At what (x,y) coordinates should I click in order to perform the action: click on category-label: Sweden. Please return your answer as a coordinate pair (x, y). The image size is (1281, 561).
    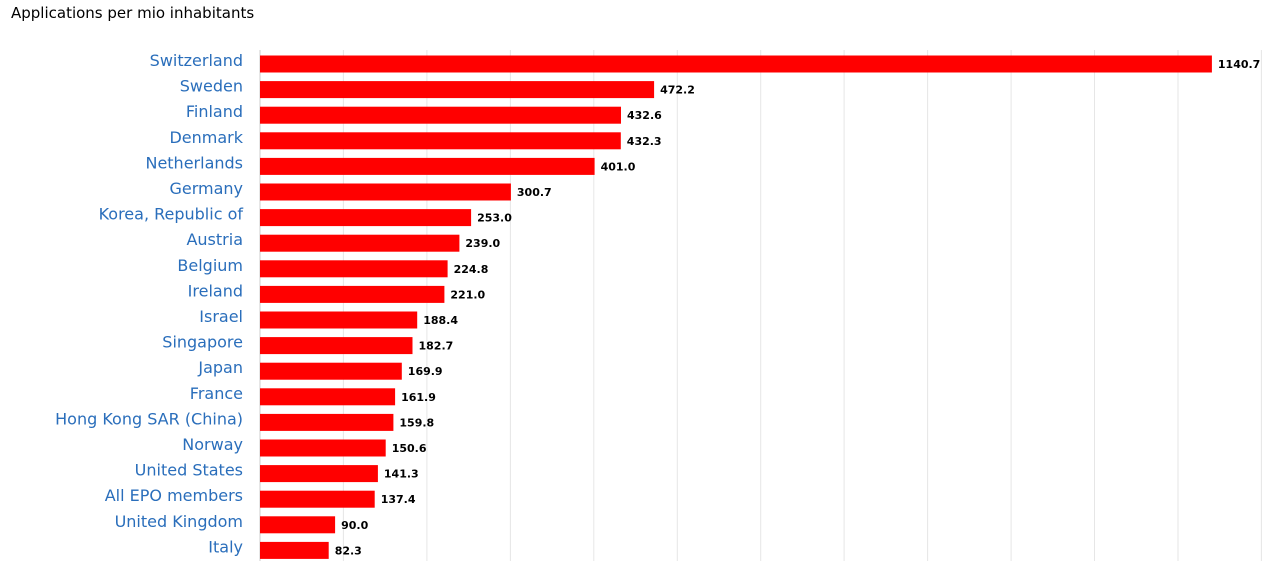
    Looking at the image, I should click on (211, 86).